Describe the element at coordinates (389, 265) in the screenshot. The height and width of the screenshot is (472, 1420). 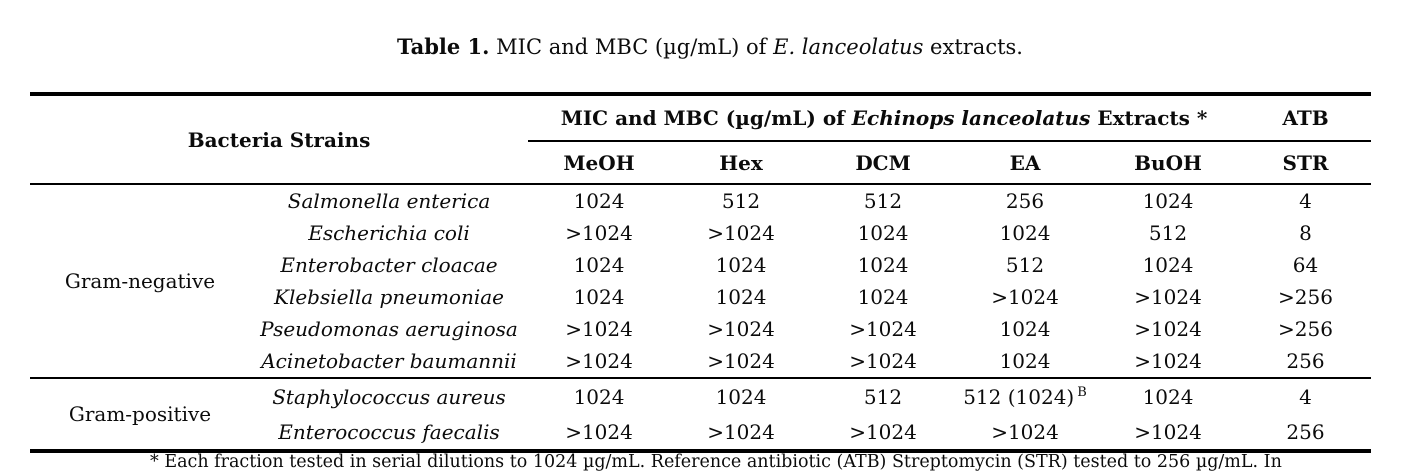
I see `strain-name: Enterobacter cloacae` at that location.